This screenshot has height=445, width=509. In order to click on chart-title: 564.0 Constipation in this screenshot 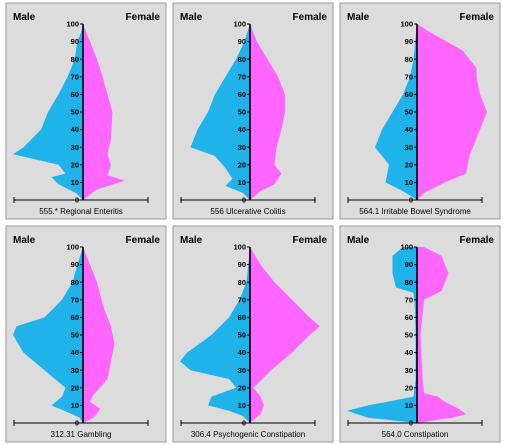, I will do `click(415, 434)`.